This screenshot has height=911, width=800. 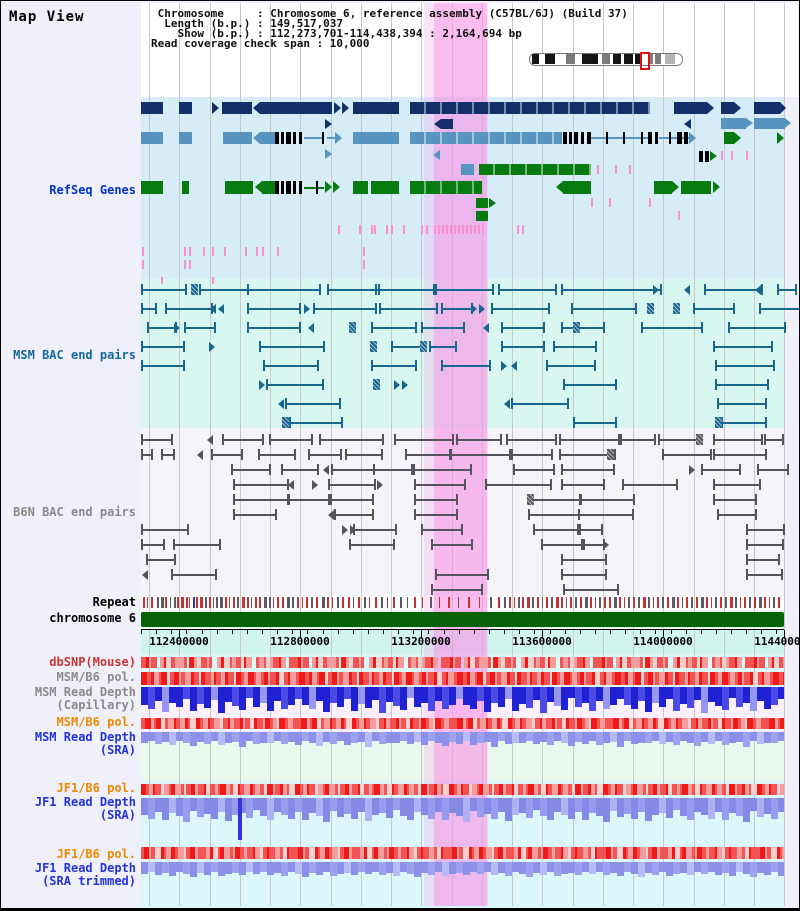 What do you see at coordinates (210, 440) in the screenshot?
I see `b6n-bac-arrow-left` at bounding box center [210, 440].